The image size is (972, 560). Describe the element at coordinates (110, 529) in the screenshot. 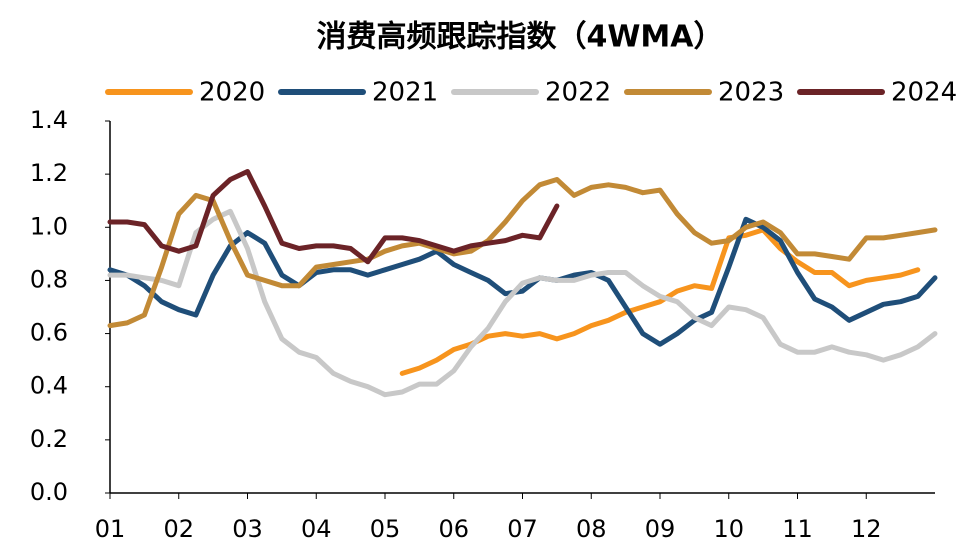

I see `x-tick-label: 01` at that location.